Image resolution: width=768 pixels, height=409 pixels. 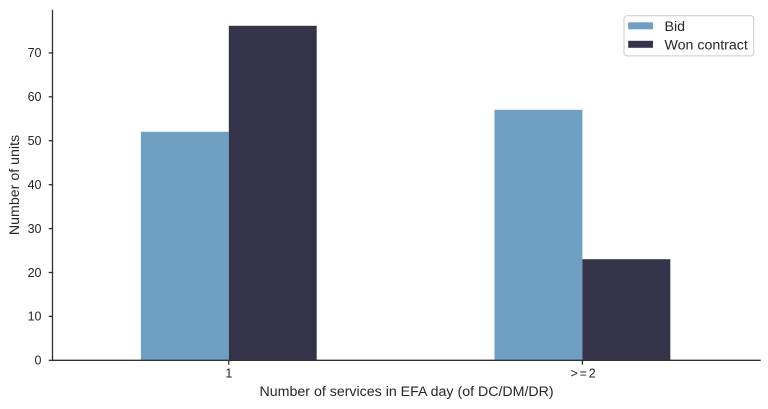 What do you see at coordinates (35, 229) in the screenshot?
I see `svg-text: 30` at bounding box center [35, 229].